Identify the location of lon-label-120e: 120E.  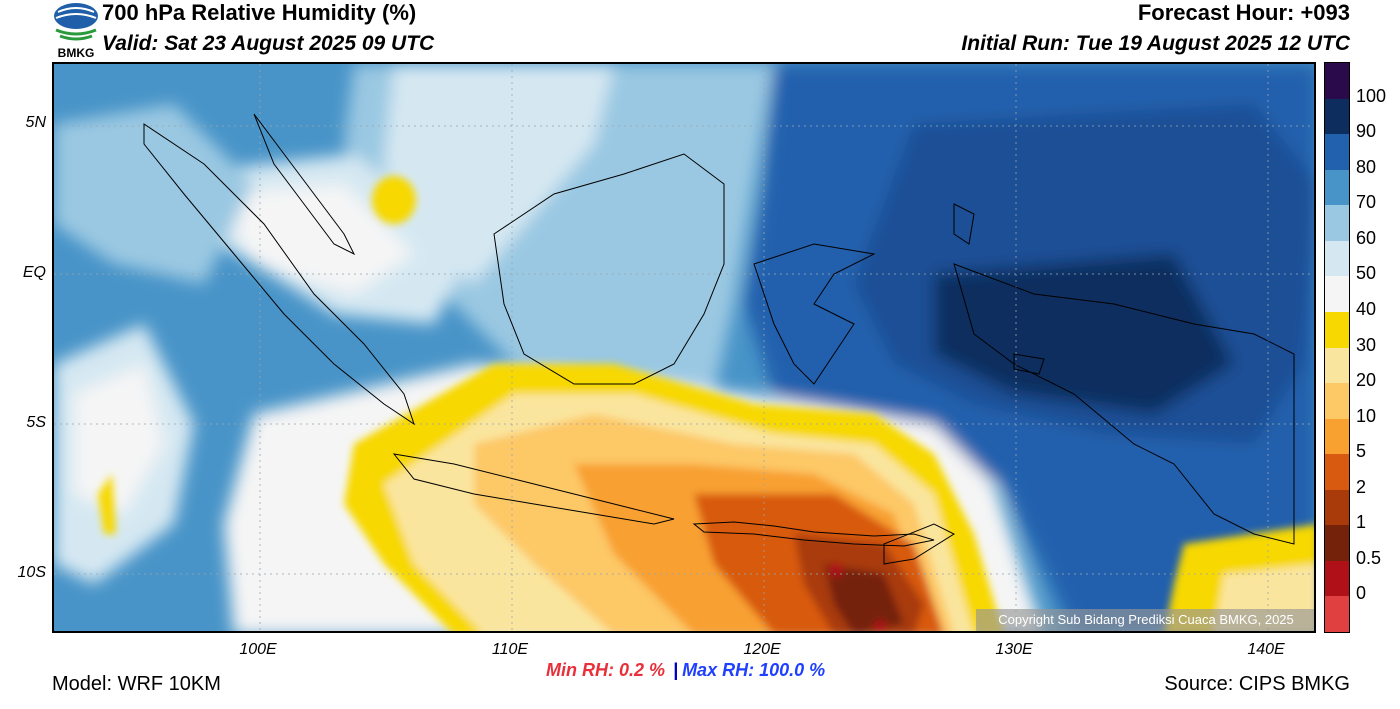
(762, 649).